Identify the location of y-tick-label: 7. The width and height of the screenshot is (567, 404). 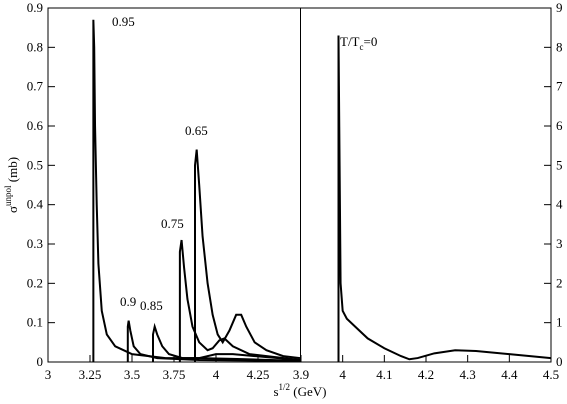
(559, 86).